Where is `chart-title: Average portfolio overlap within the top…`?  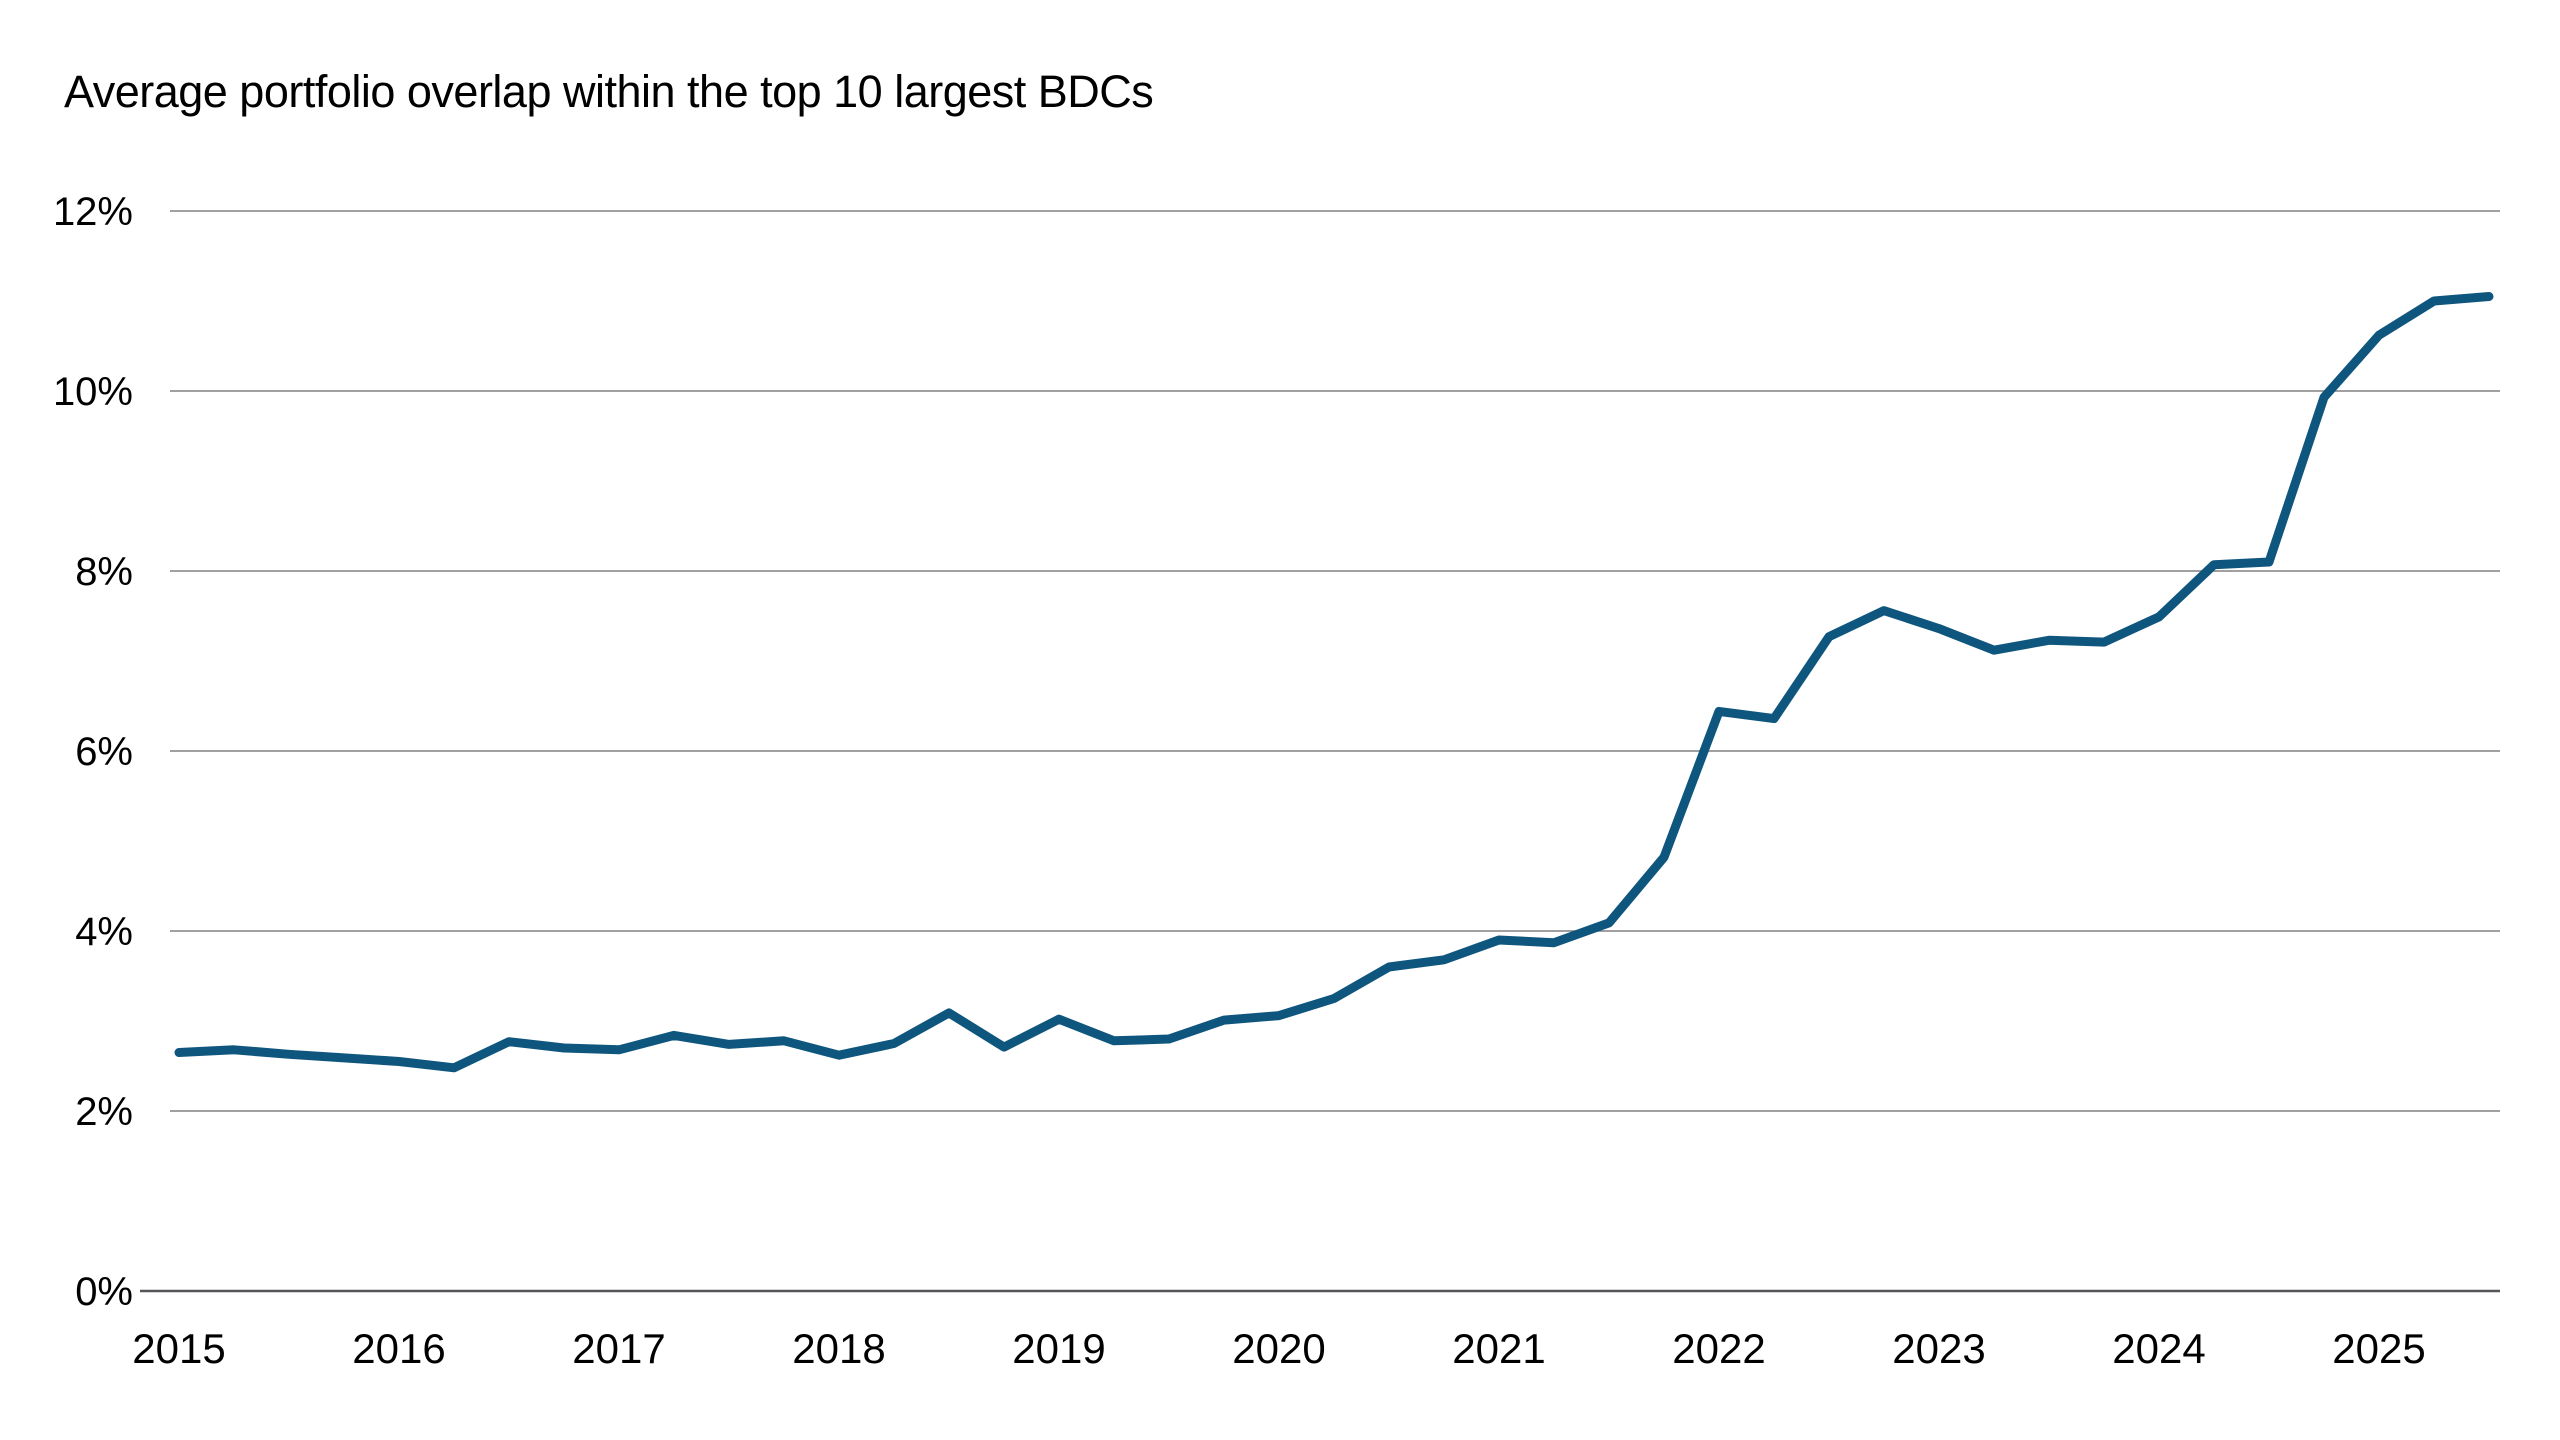
chart-title: Average portfolio overlap within the top… is located at coordinates (609, 91).